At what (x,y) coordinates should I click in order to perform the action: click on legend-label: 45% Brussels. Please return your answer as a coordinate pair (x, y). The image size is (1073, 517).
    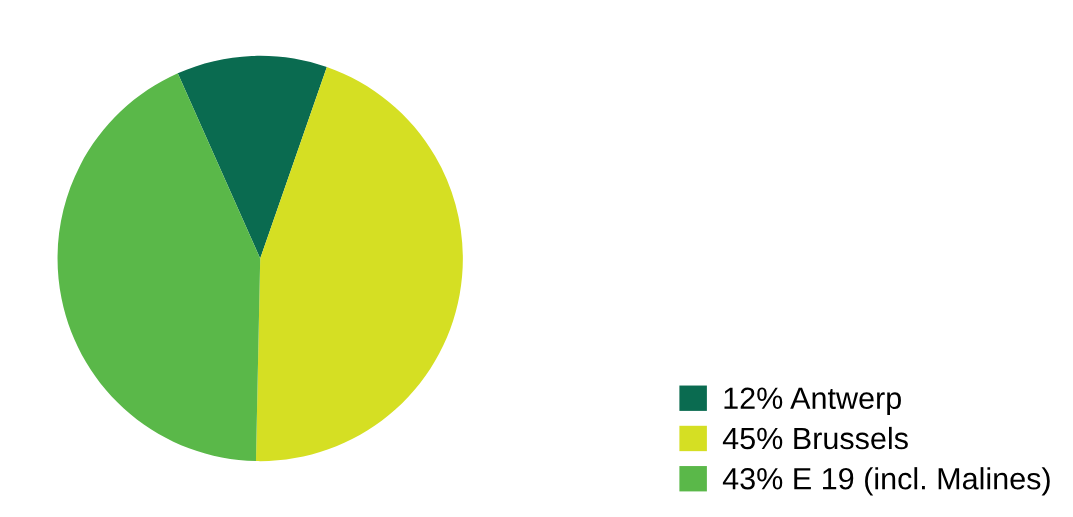
    Looking at the image, I should click on (815, 438).